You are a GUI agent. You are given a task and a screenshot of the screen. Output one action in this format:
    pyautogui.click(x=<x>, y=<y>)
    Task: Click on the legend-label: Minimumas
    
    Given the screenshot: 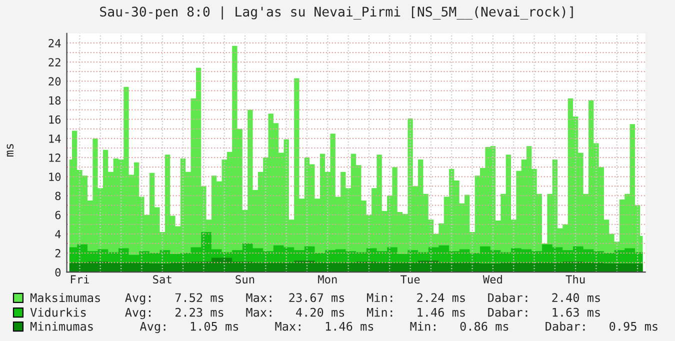 What is the action you would take?
    pyautogui.click(x=61, y=326)
    